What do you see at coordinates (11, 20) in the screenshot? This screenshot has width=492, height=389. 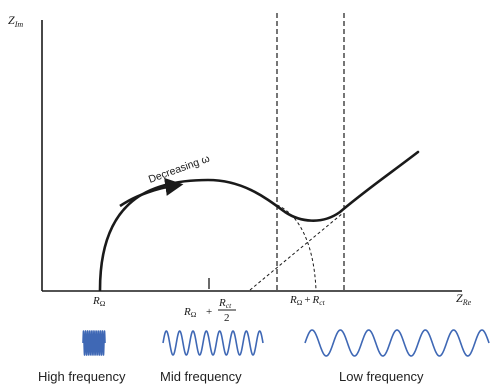 I see `y-axis-label-main: Z` at bounding box center [11, 20].